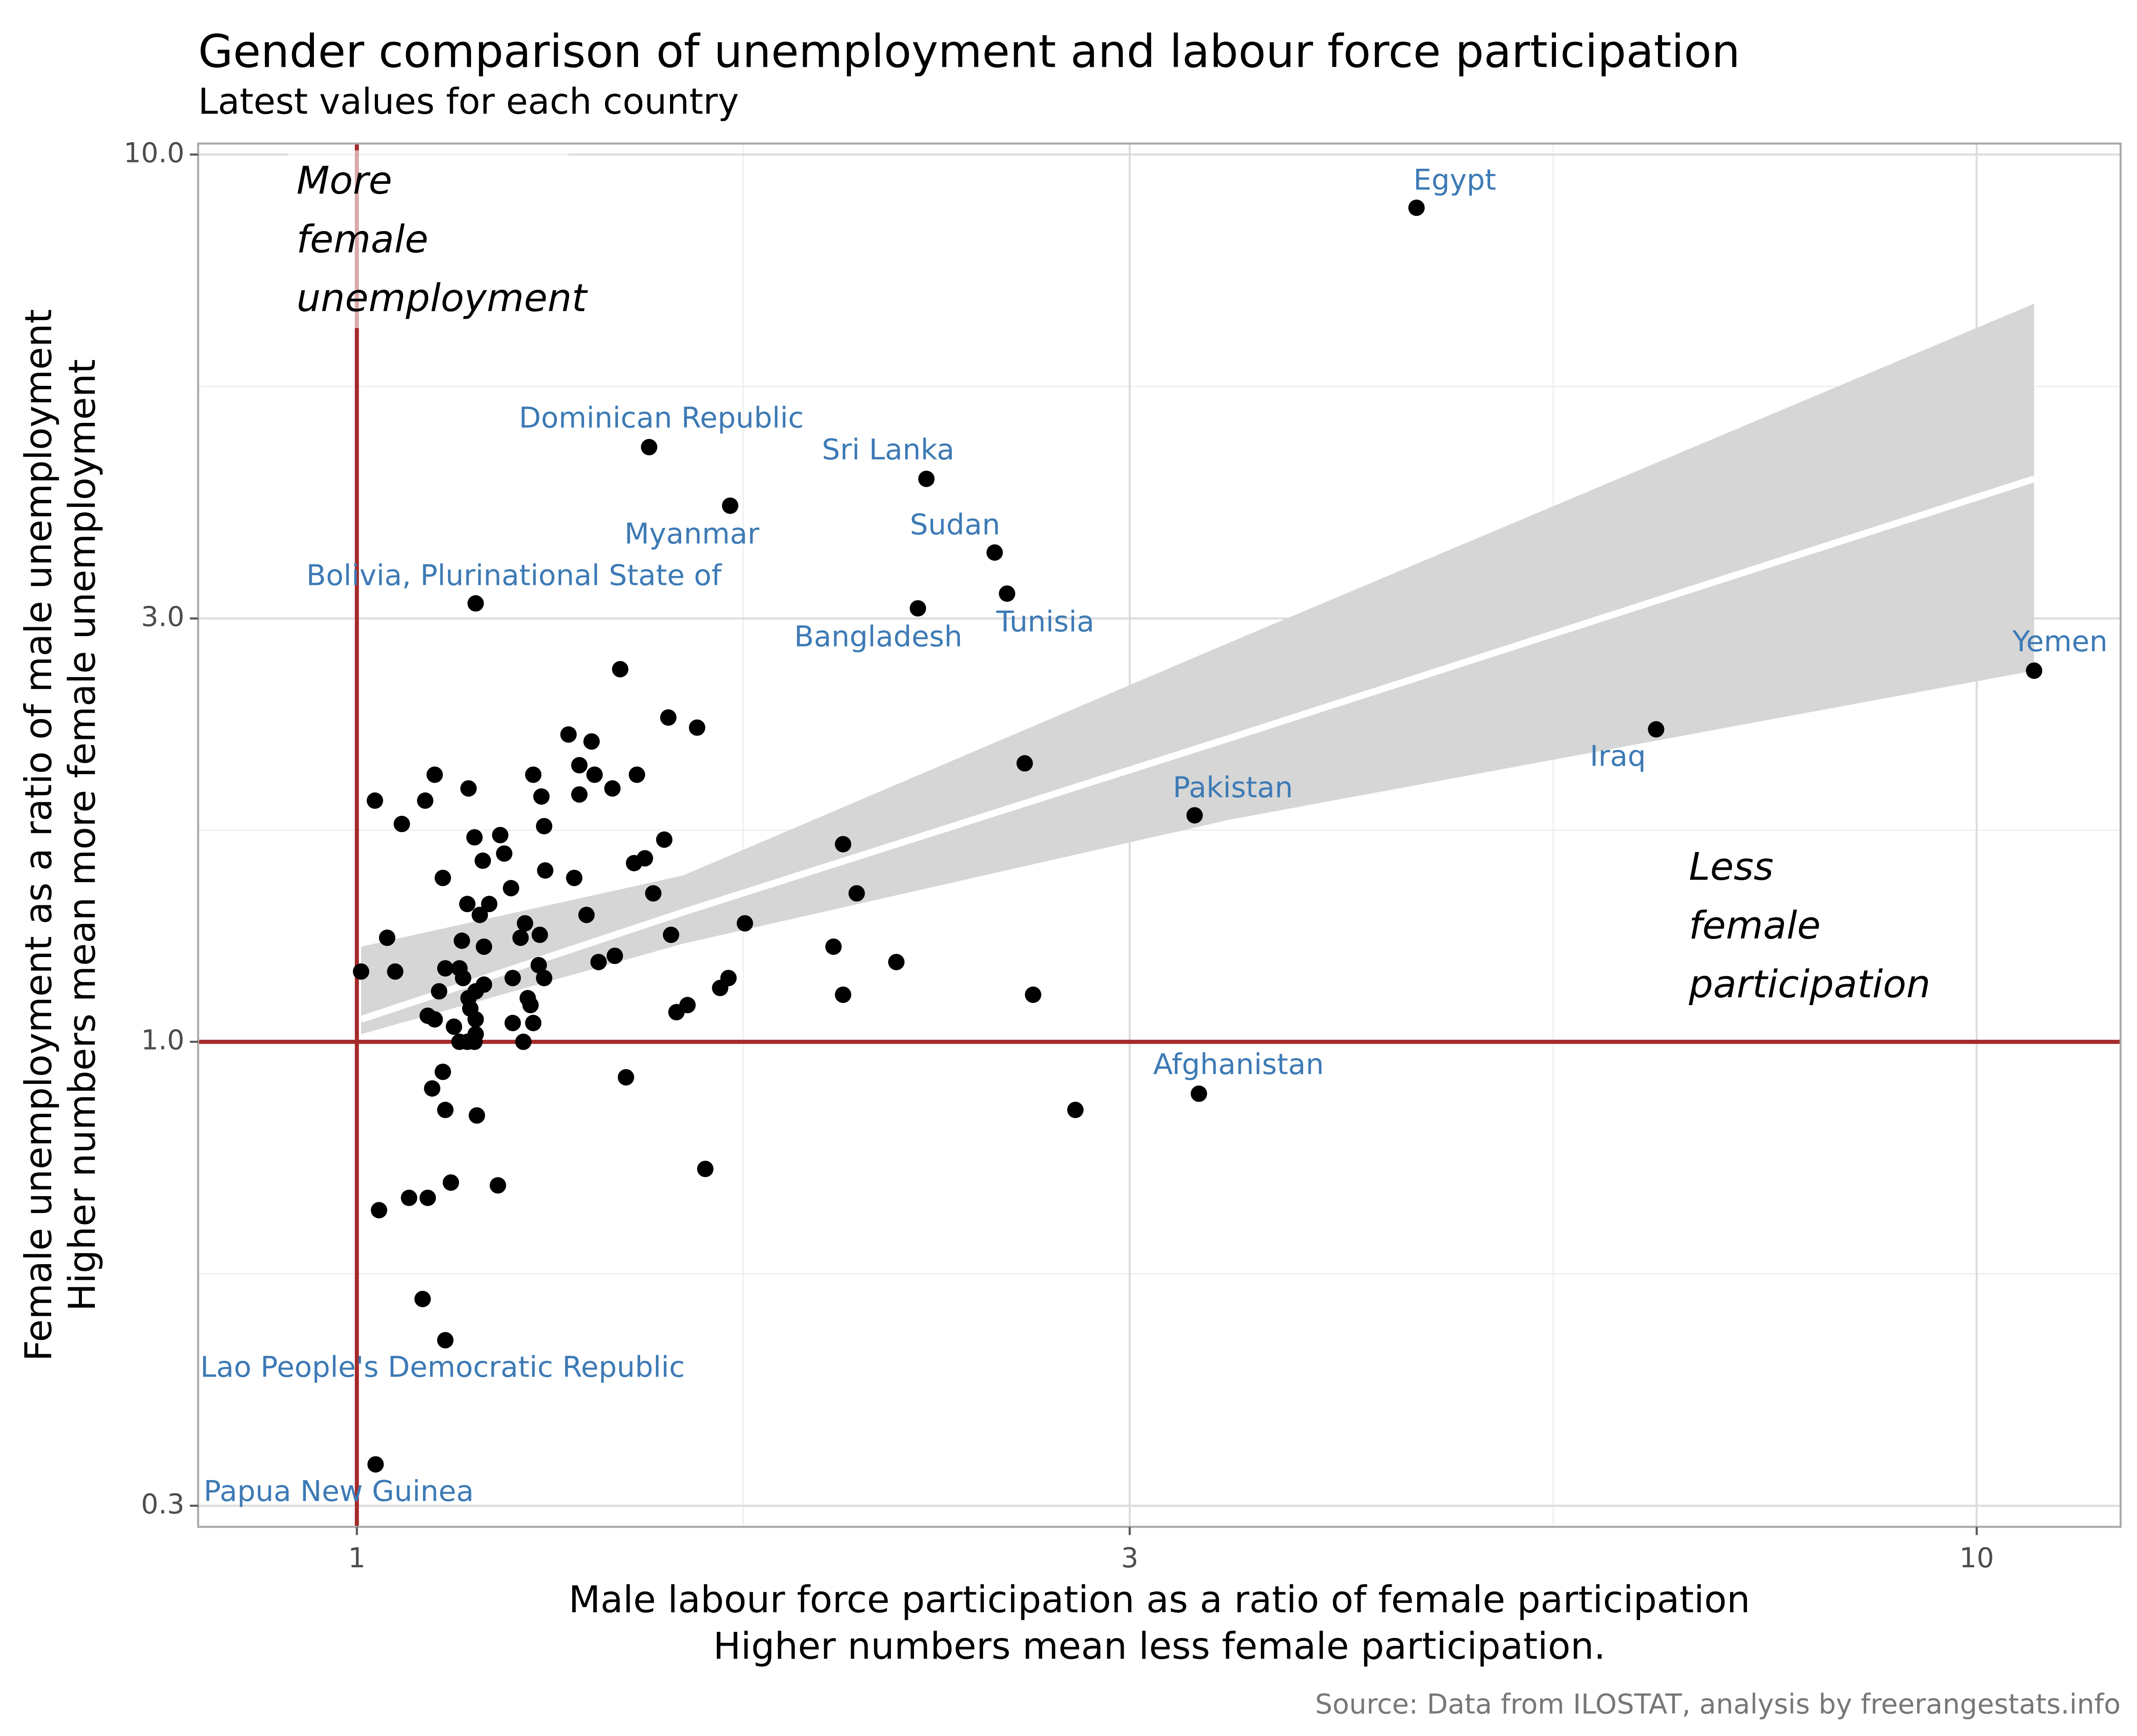 Image resolution: width=2137 pixels, height=1736 pixels. Describe the element at coordinates (344, 180) in the screenshot. I see `annotation: More` at that location.